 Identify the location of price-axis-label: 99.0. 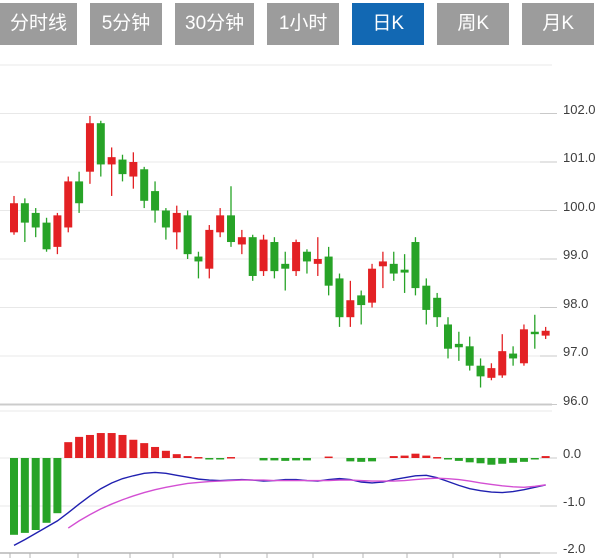
(576, 254).